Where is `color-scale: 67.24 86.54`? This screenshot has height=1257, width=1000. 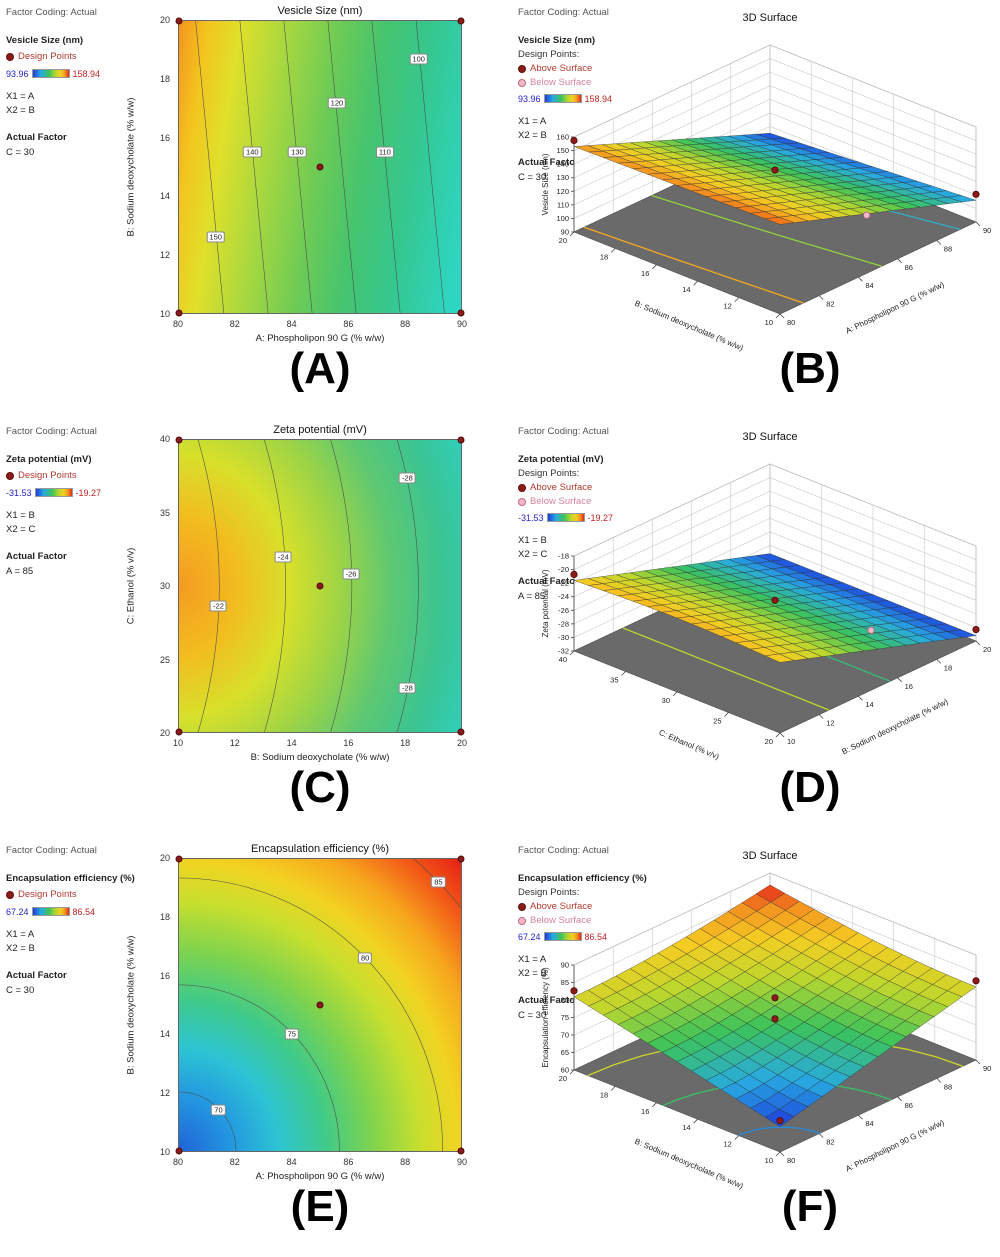
color-scale: 67.24 86.54 is located at coordinates (87, 912).